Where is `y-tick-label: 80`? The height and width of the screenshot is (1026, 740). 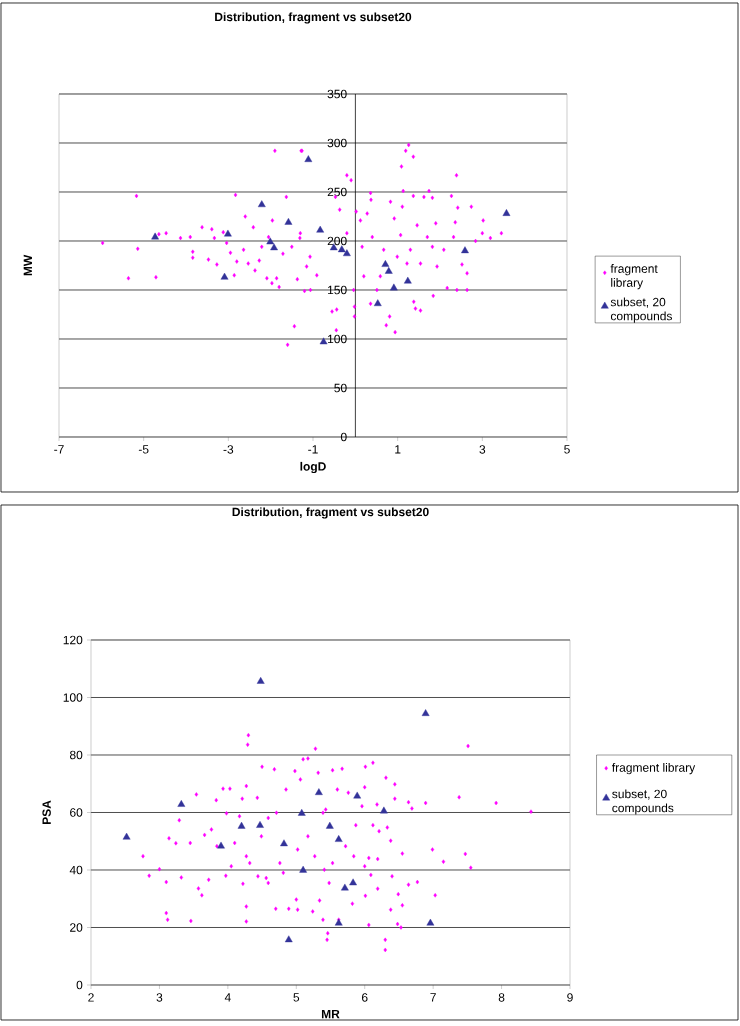 y-tick-label: 80 is located at coordinates (76, 755).